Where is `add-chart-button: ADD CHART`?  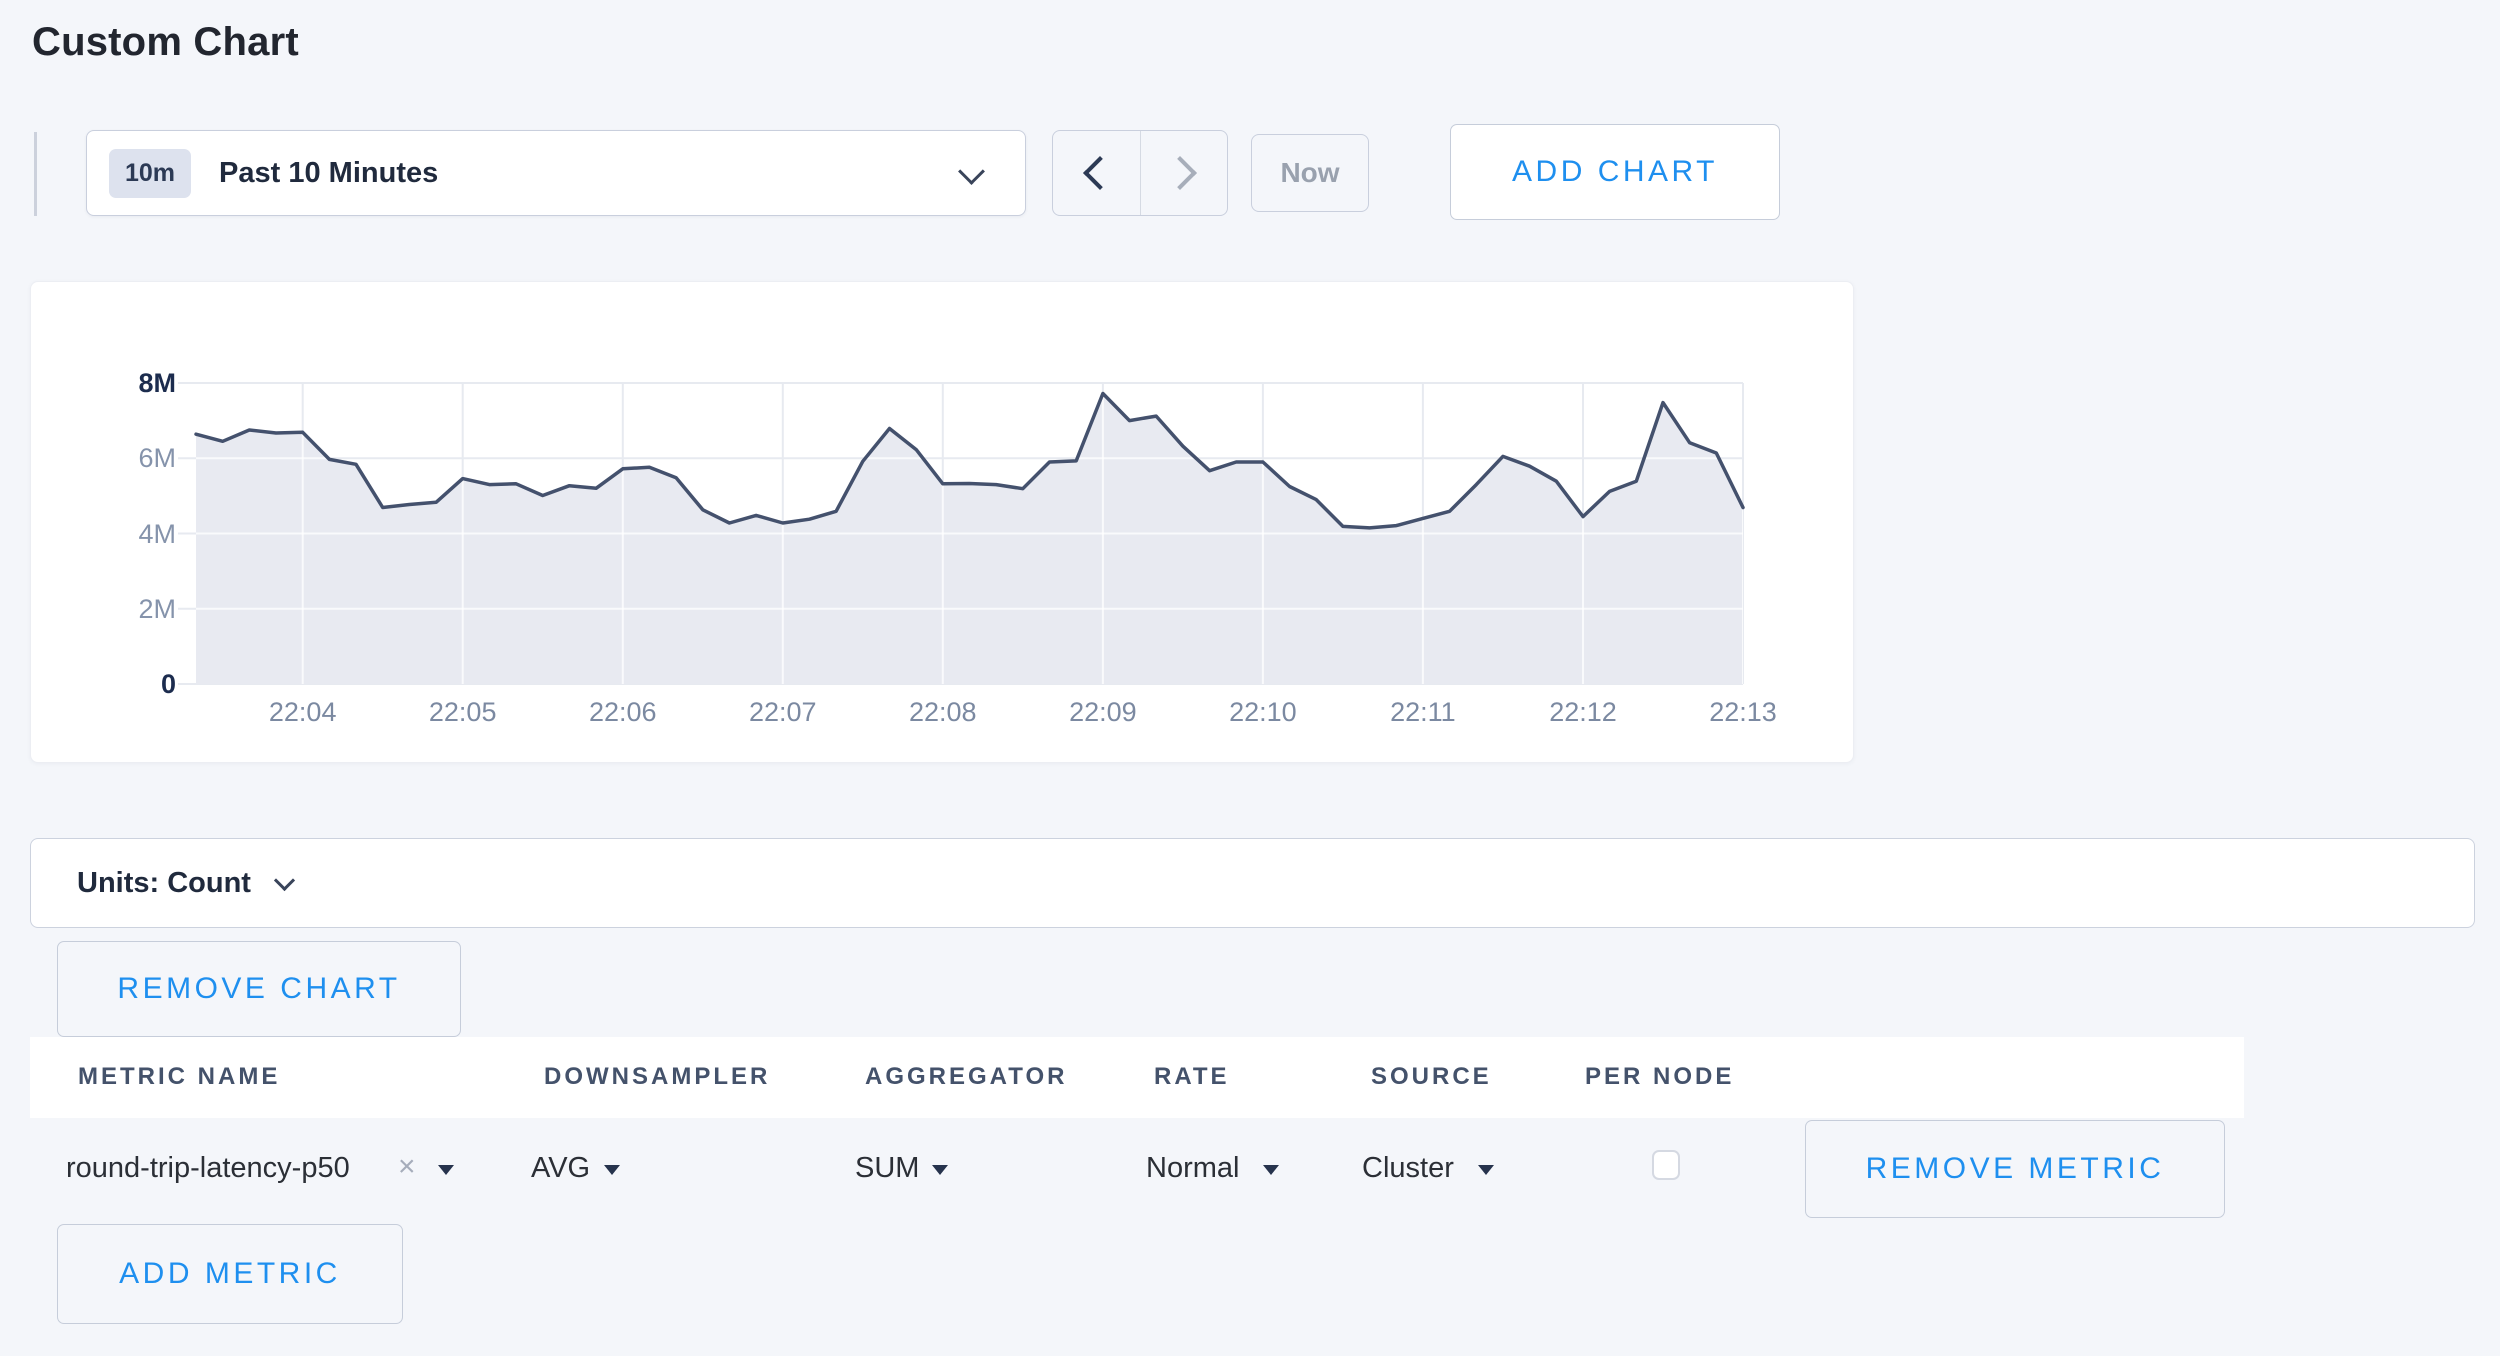 add-chart-button: ADD CHART is located at coordinates (1615, 172).